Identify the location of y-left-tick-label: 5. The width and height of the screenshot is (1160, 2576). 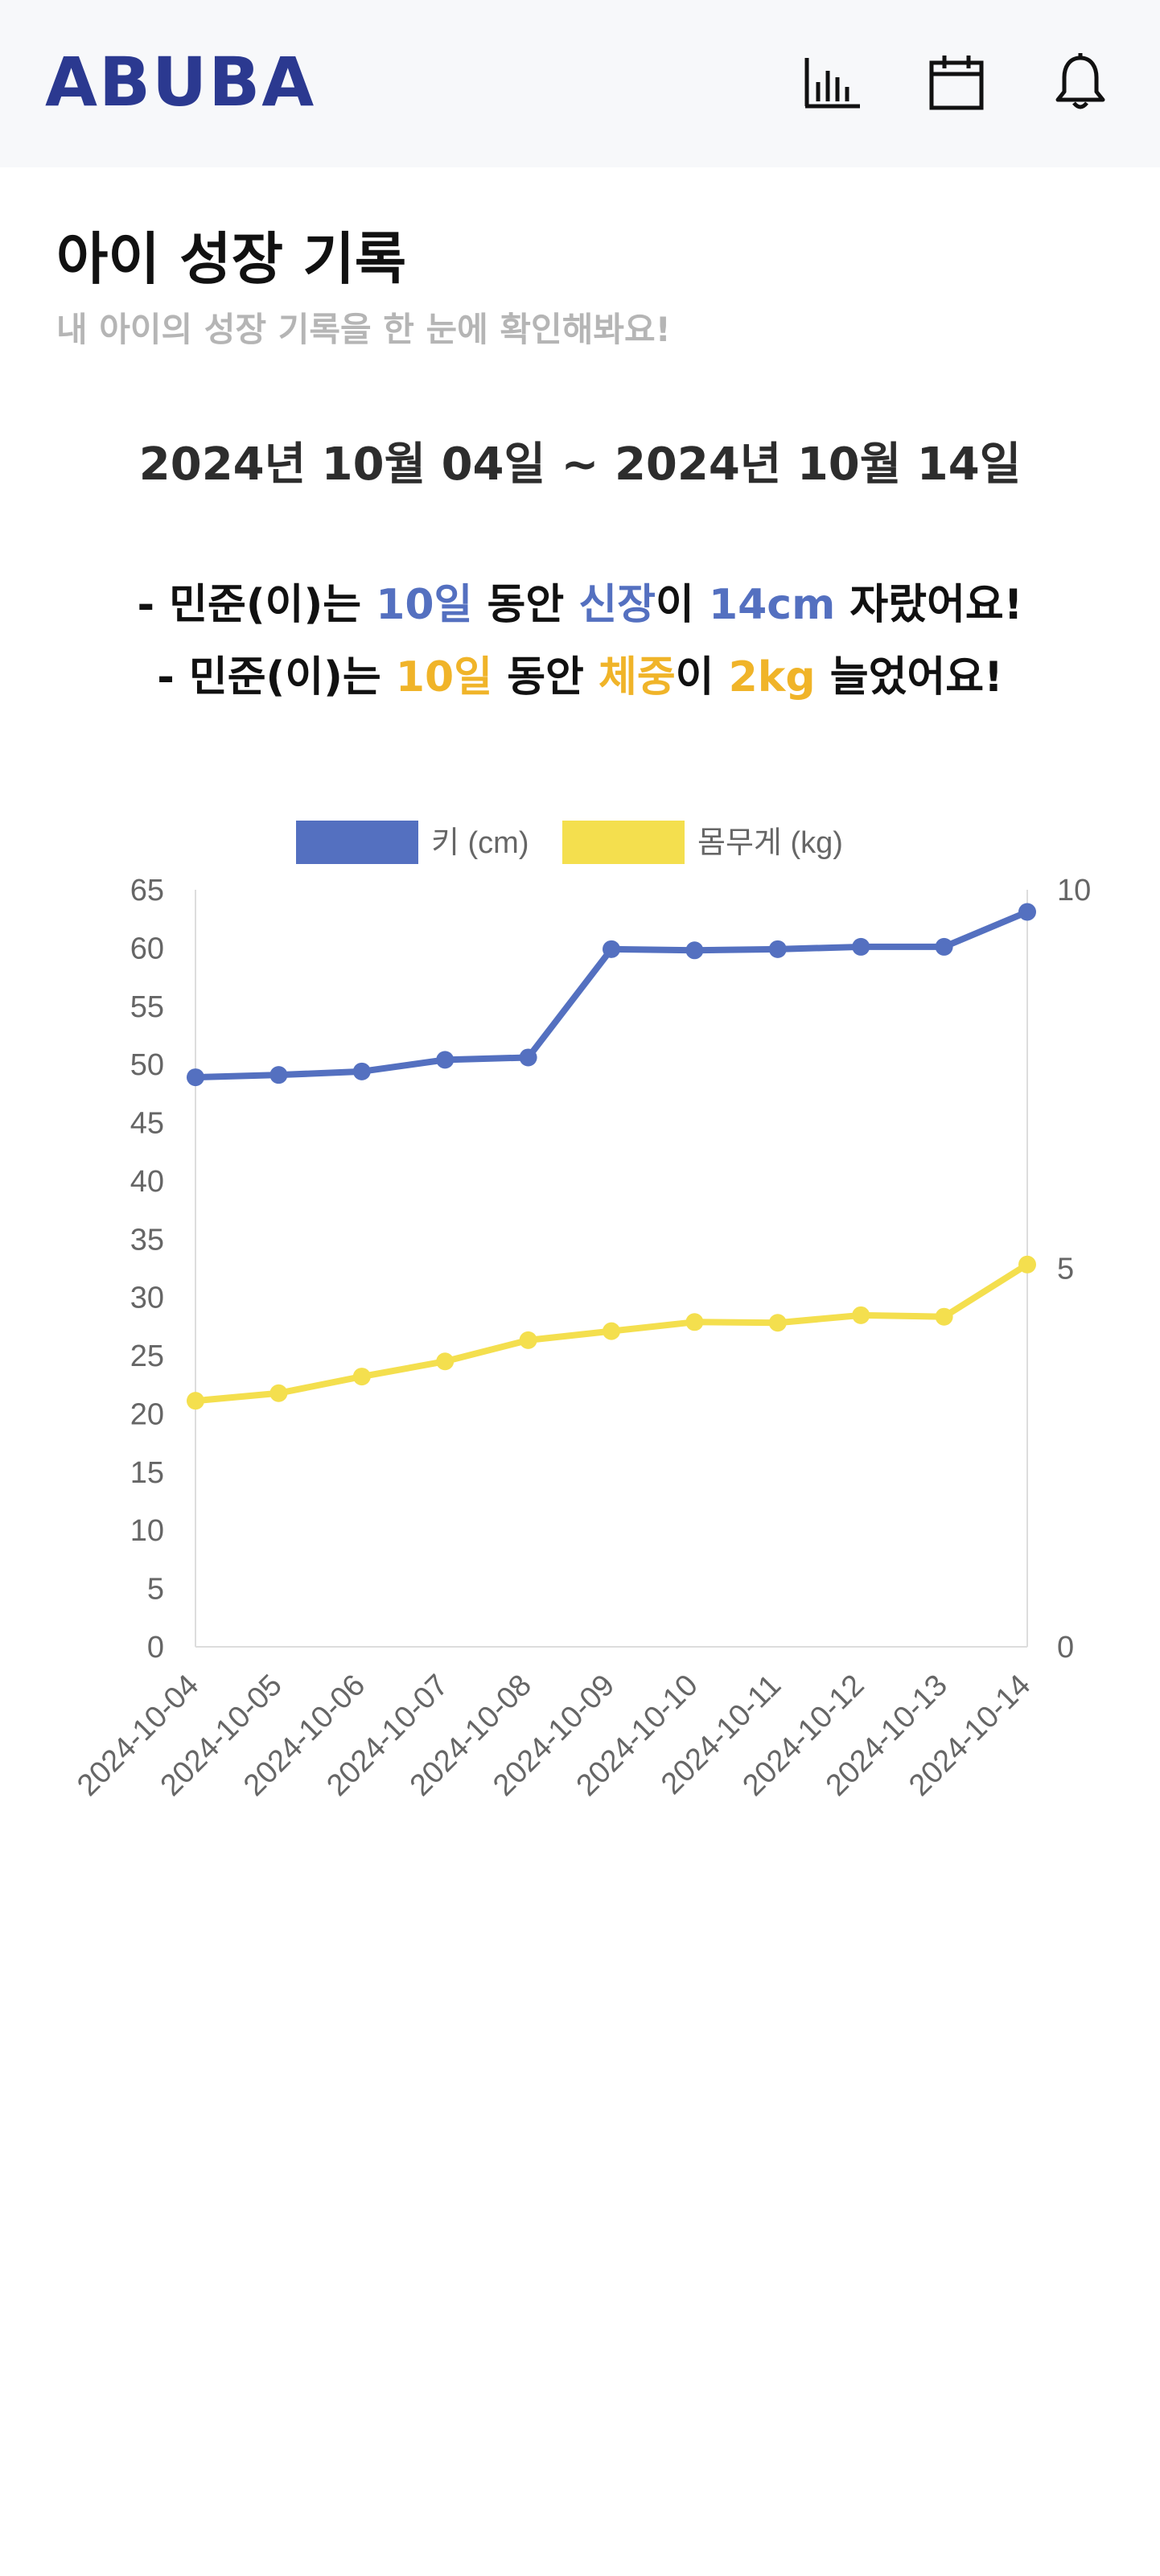
(155, 1590).